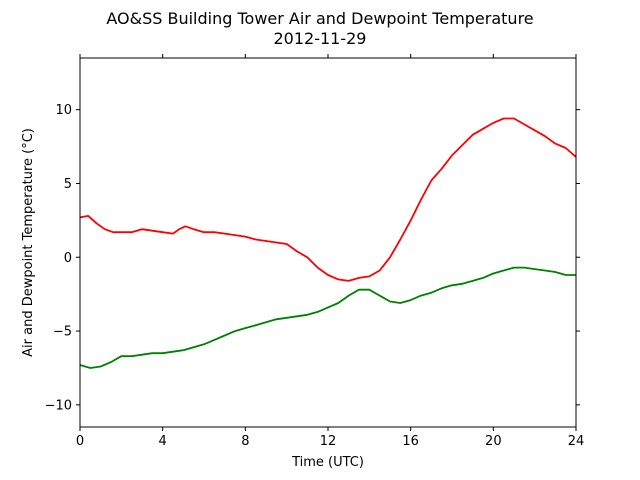 The height and width of the screenshot is (480, 640). What do you see at coordinates (80, 441) in the screenshot?
I see `x-tick-label: 0` at bounding box center [80, 441].